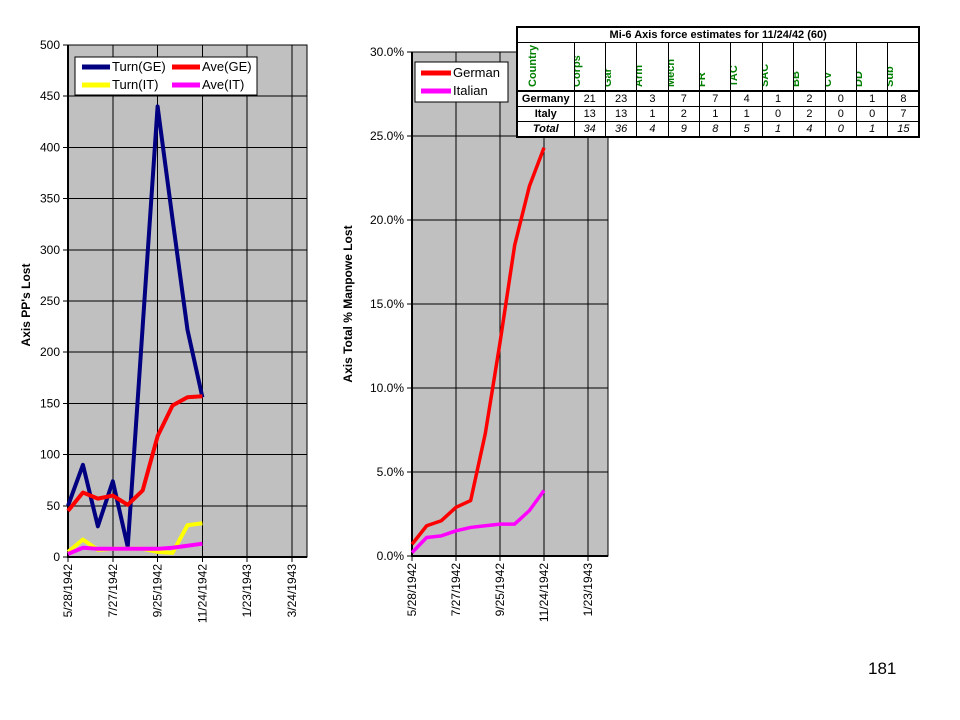 The image size is (960, 720). What do you see at coordinates (348, 303) in the screenshot?
I see `right-chart-y-axis-title: Axis Total % Manpowe Lost` at bounding box center [348, 303].